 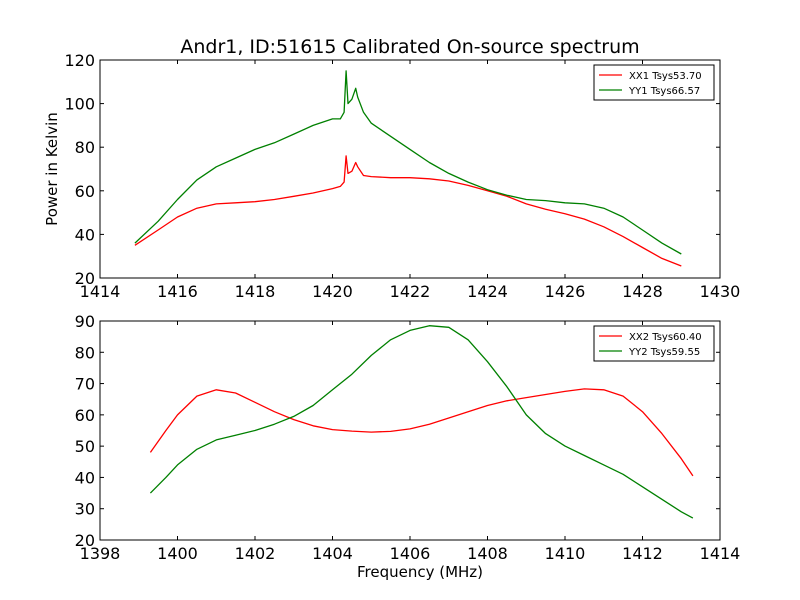 I want to click on x-tick-label: 1426, so click(x=565, y=291).